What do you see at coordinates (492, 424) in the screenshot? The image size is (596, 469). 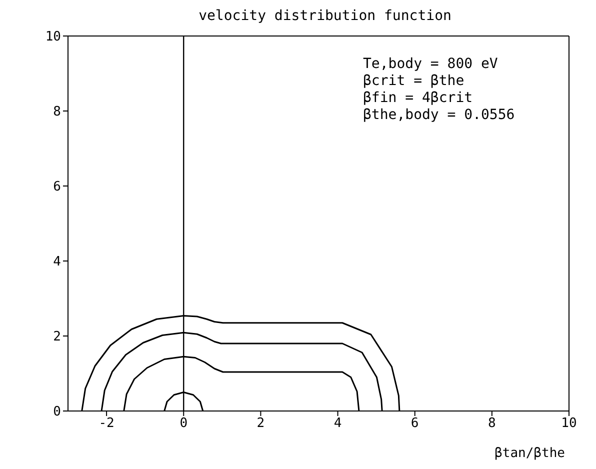 I see `x-tick-label: 8` at bounding box center [492, 424].